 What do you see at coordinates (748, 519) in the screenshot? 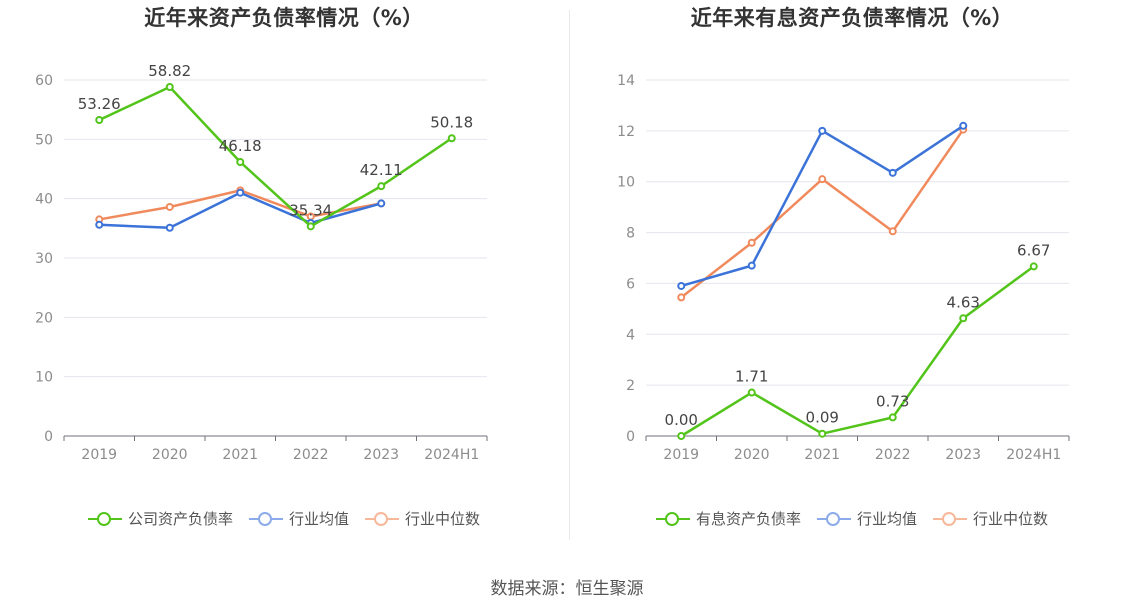
I see `legend-label: 有息资产负债率` at bounding box center [748, 519].